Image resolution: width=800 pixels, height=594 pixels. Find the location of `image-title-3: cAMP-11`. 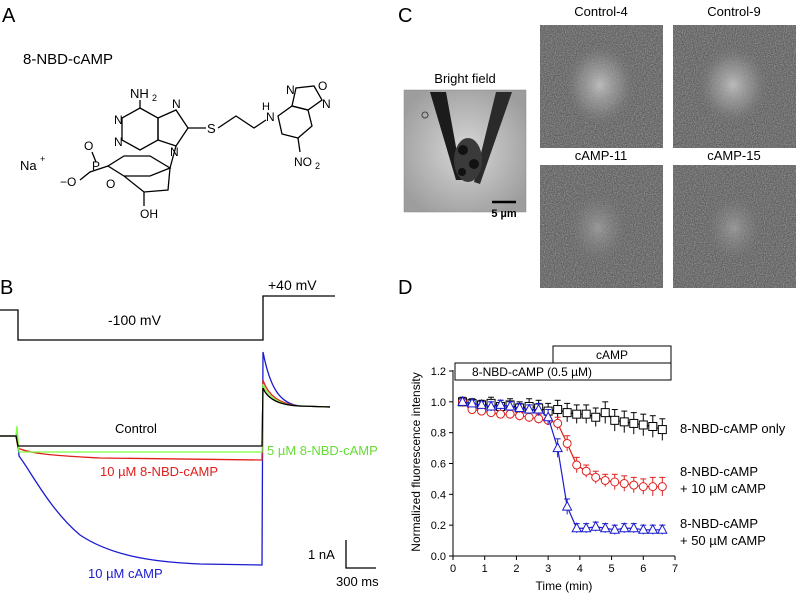

image-title-3: cAMP-11 is located at coordinates (601, 155).